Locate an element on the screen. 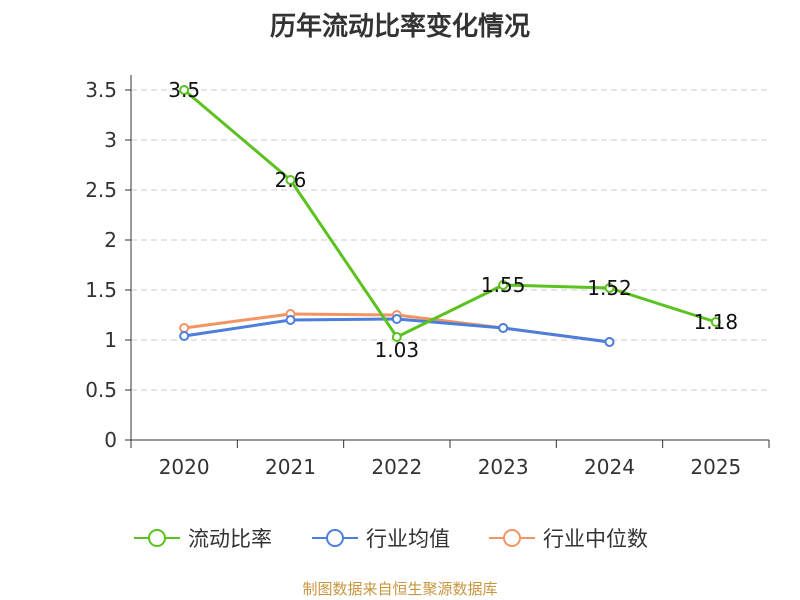  x-tick-label: 2020 is located at coordinates (184, 467).